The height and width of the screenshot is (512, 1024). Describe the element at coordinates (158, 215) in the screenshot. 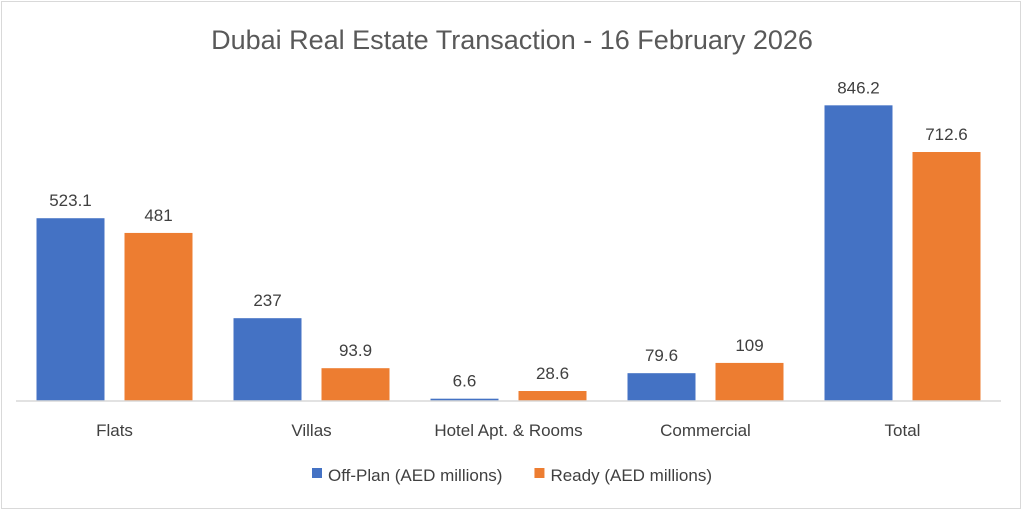

I see `data-label-ready-0: 481` at that location.